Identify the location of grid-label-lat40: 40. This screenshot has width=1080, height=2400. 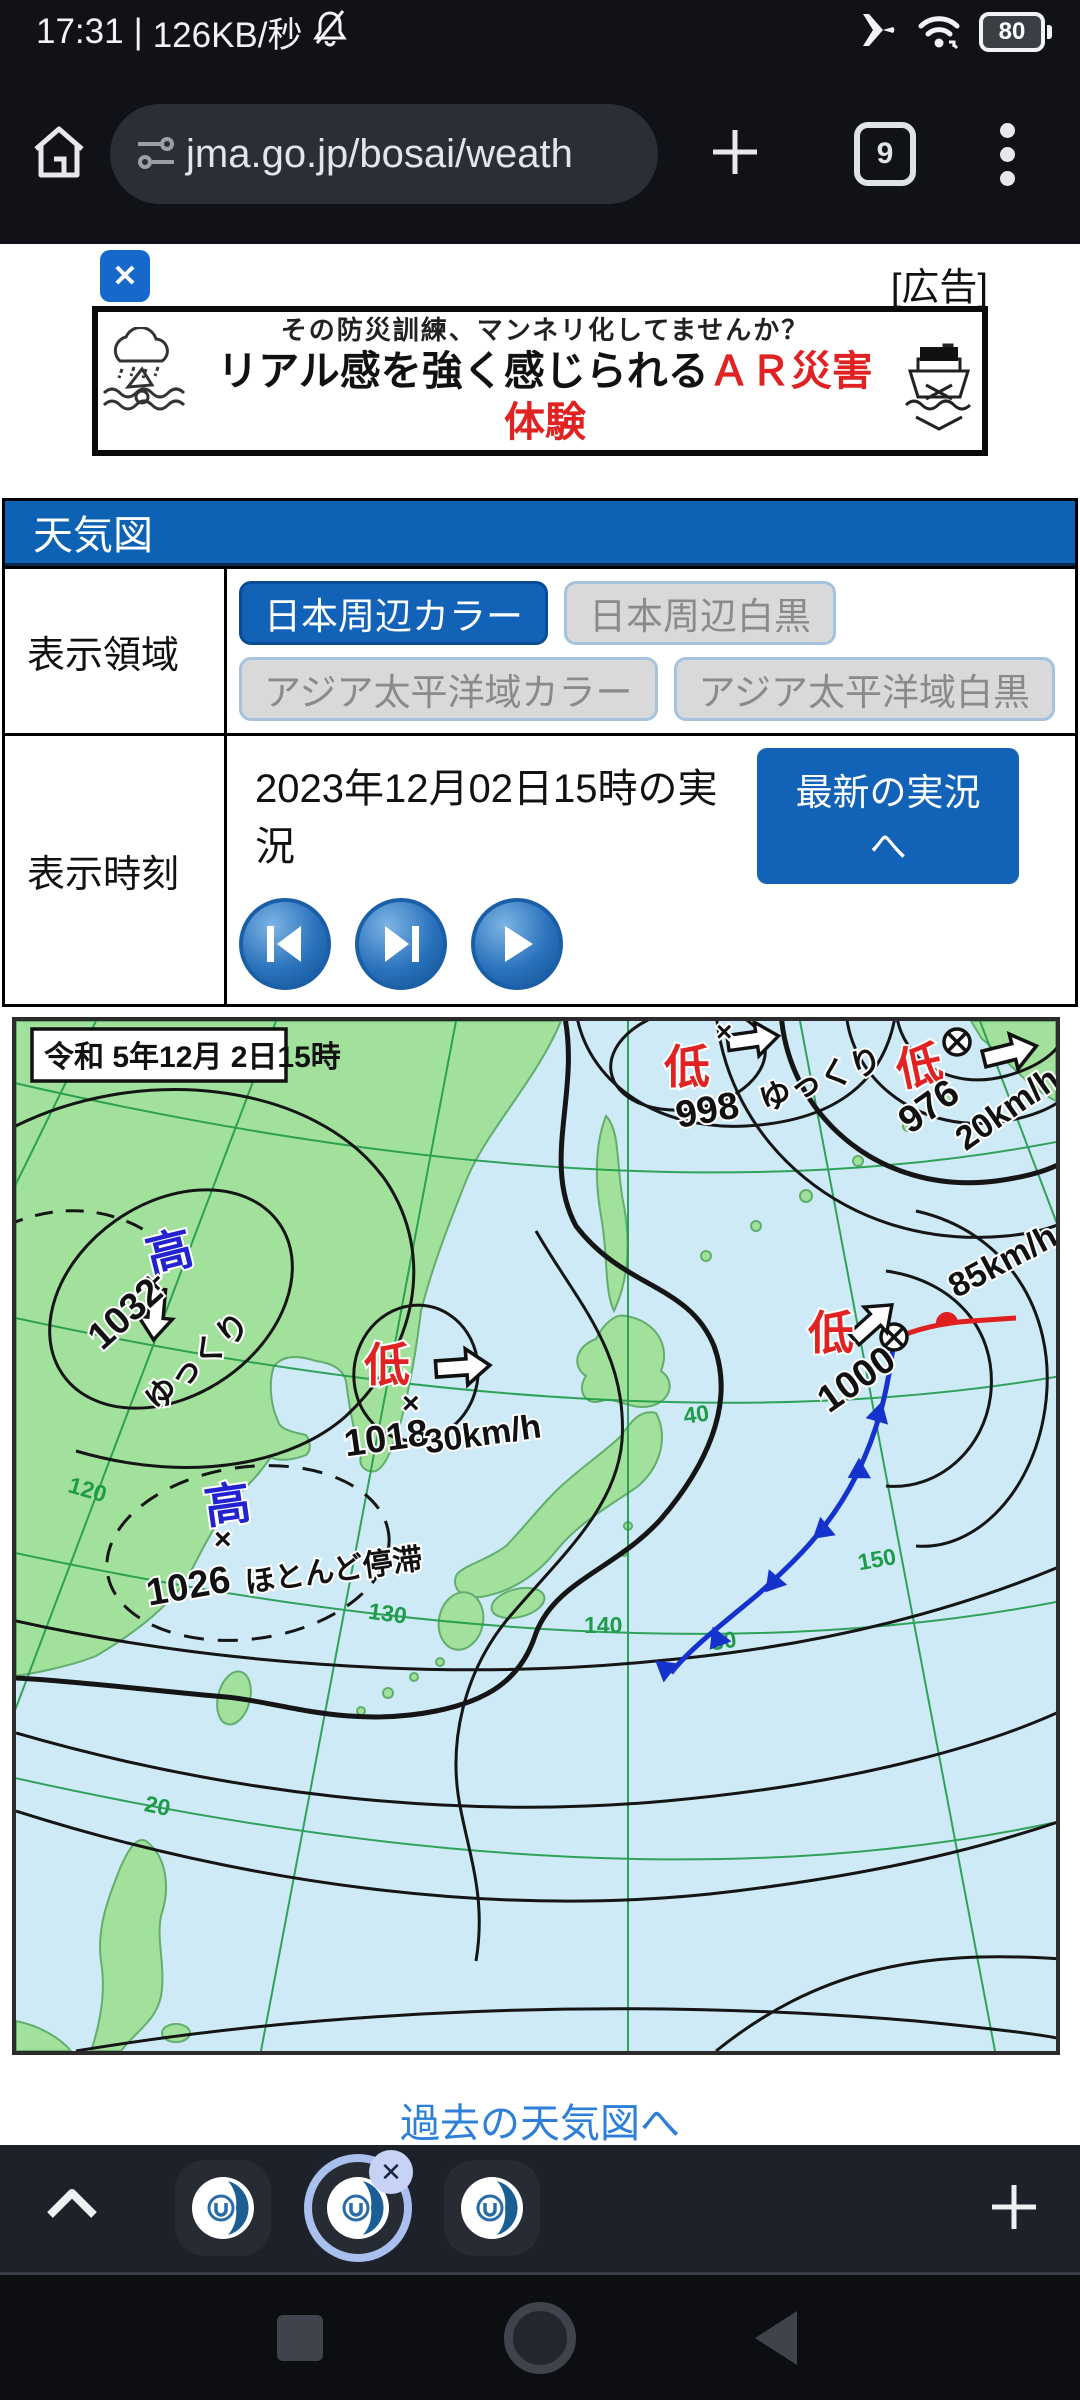
(696, 1414).